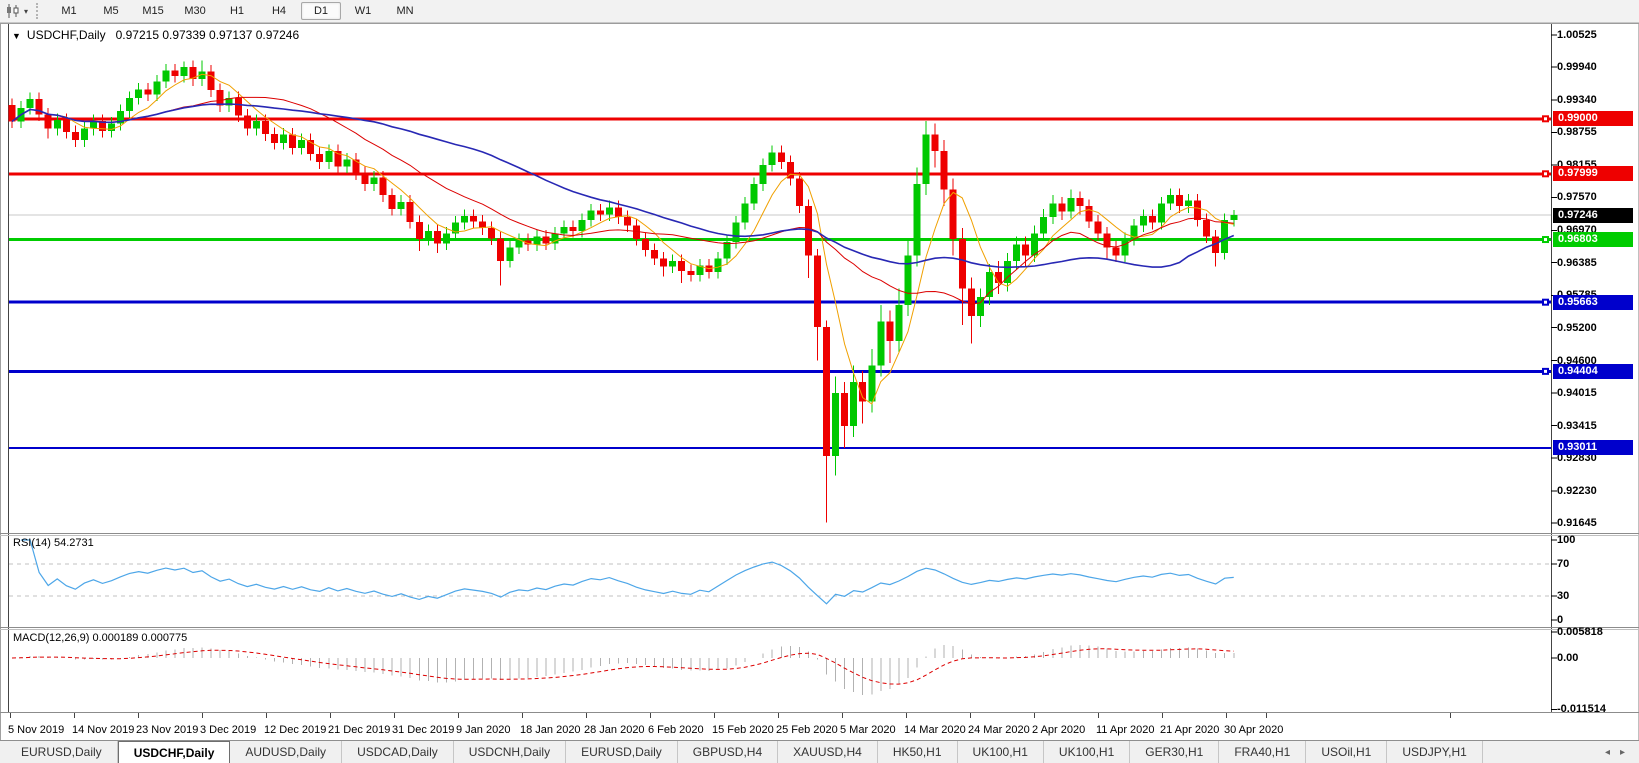  I want to click on chart-tools-group: ▾, so click(16, 11).